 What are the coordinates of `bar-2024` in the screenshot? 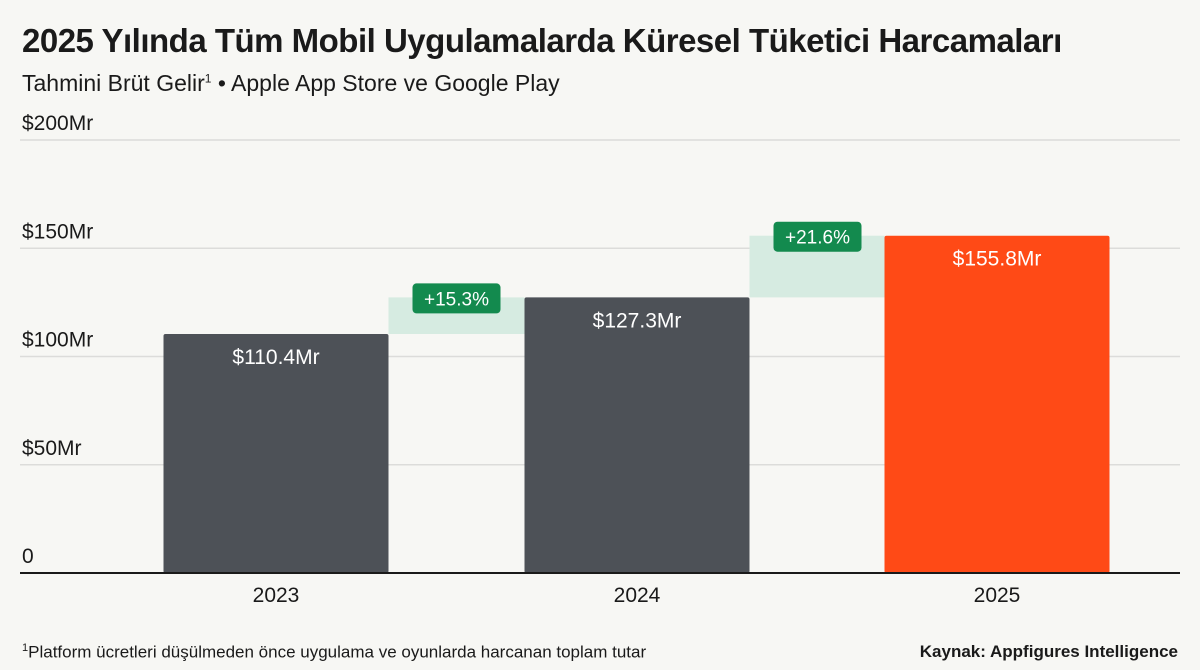 It's located at (637, 435).